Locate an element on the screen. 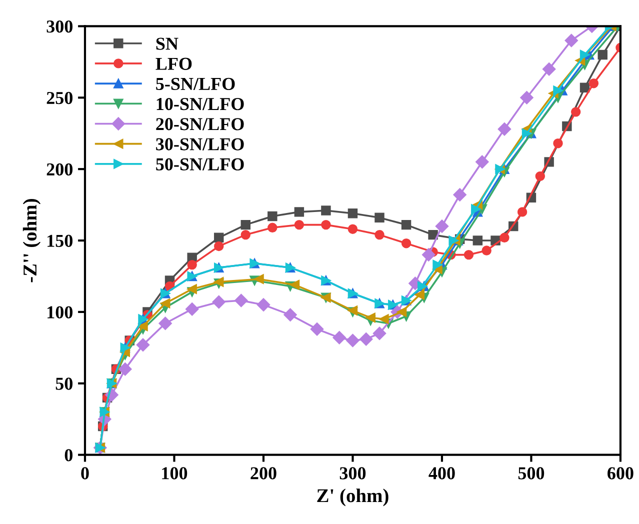 Image resolution: width=639 pixels, height=524 pixels. x-tick-label: 100 is located at coordinates (175, 473).